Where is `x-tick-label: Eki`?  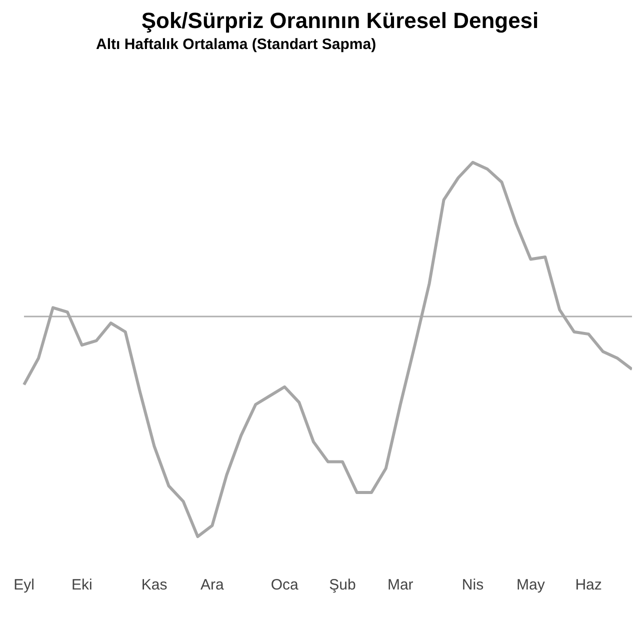 x-tick-label: Eki is located at coordinates (81, 585).